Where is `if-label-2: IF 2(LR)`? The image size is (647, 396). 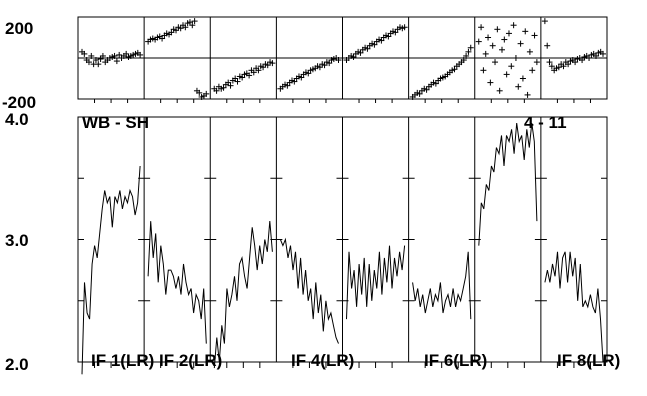 if-label-2: IF 2(LR) is located at coordinates (190, 360).